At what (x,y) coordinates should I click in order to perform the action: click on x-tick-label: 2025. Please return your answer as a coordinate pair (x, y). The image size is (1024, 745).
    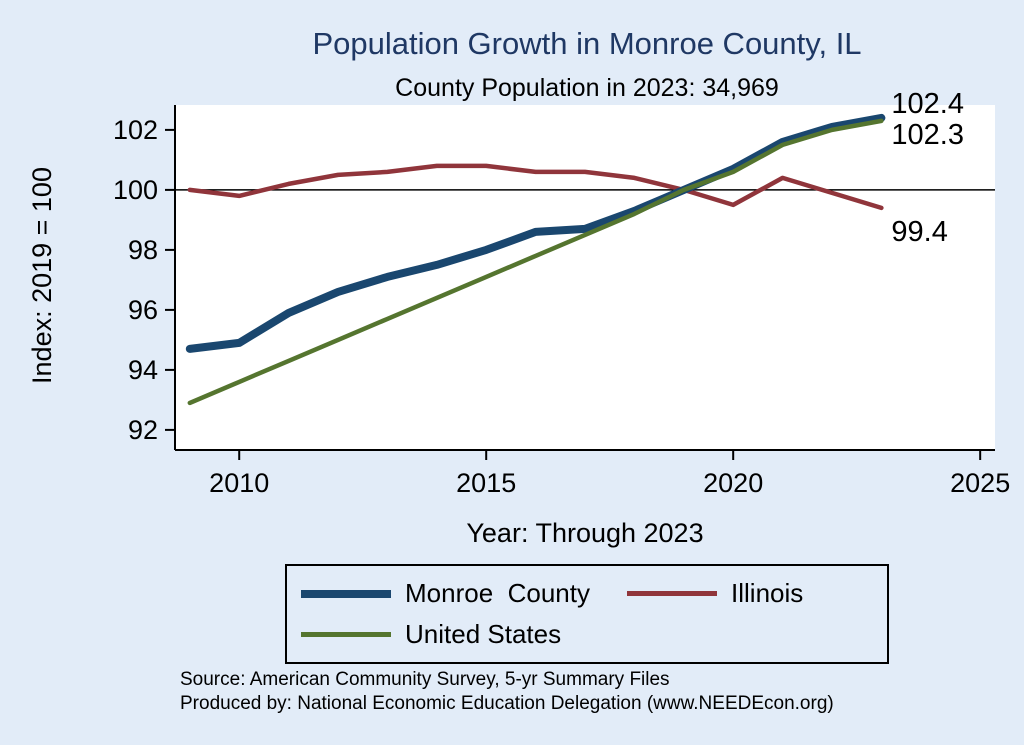
    Looking at the image, I should click on (980, 483).